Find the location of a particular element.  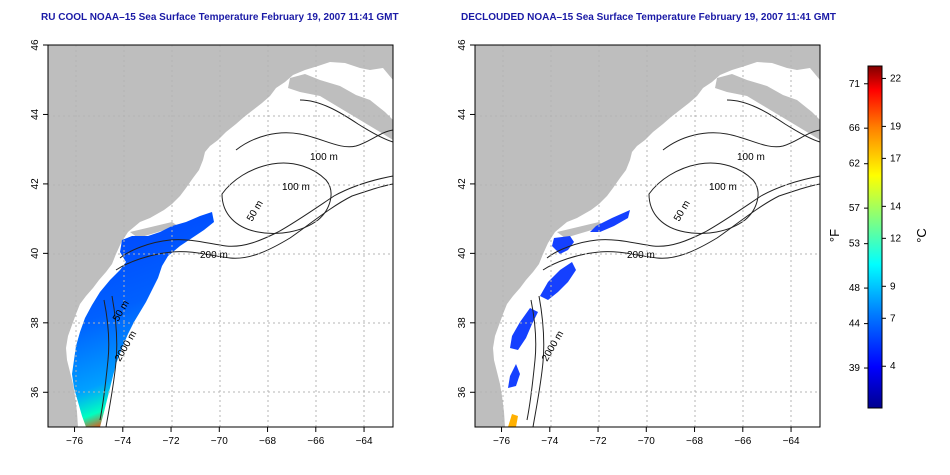

colorbar-gradient is located at coordinates (875, 237).